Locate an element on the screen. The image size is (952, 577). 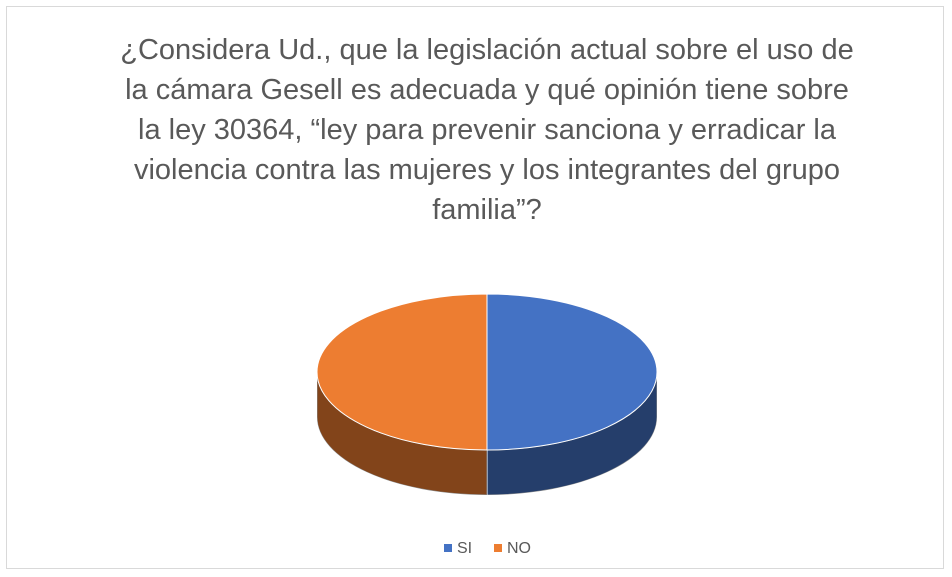
legend-label: SI is located at coordinates (464, 548).